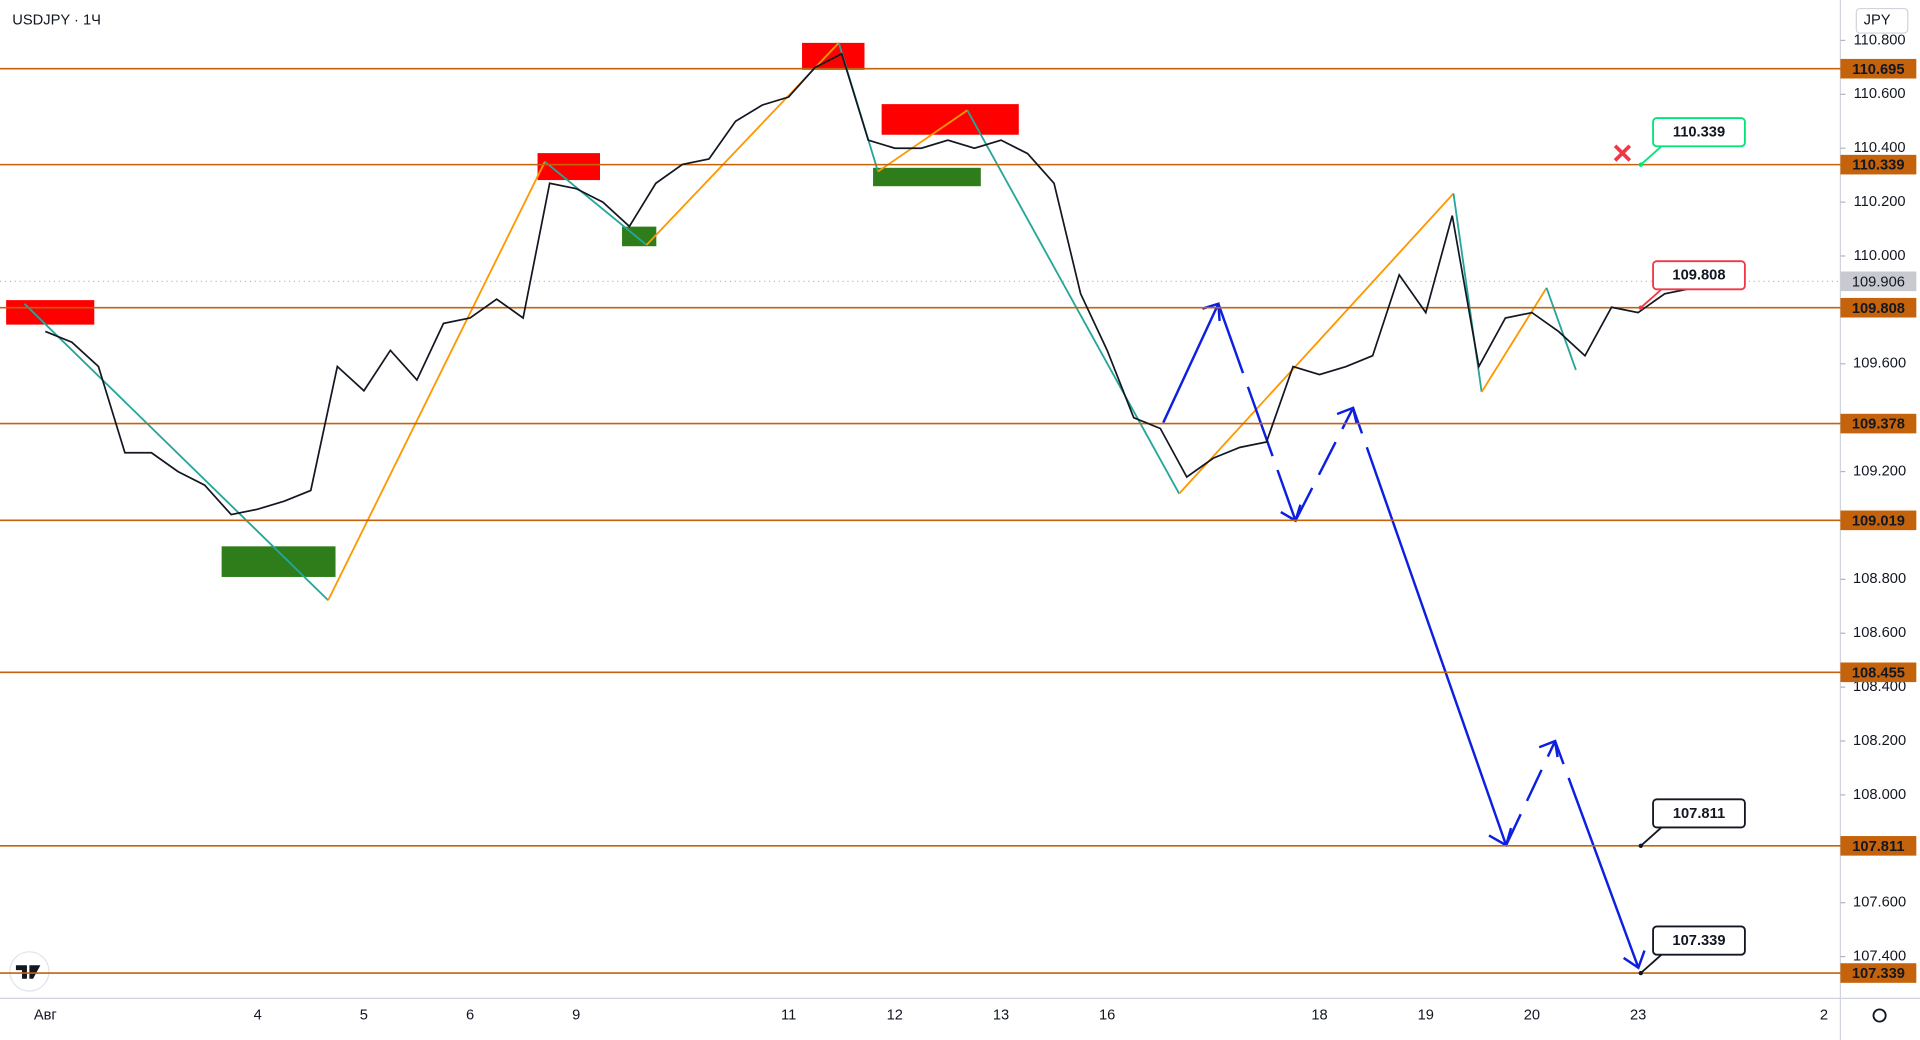 This screenshot has width=1920, height=1040. I want to click on callout-label: 109.808, so click(1698, 276).